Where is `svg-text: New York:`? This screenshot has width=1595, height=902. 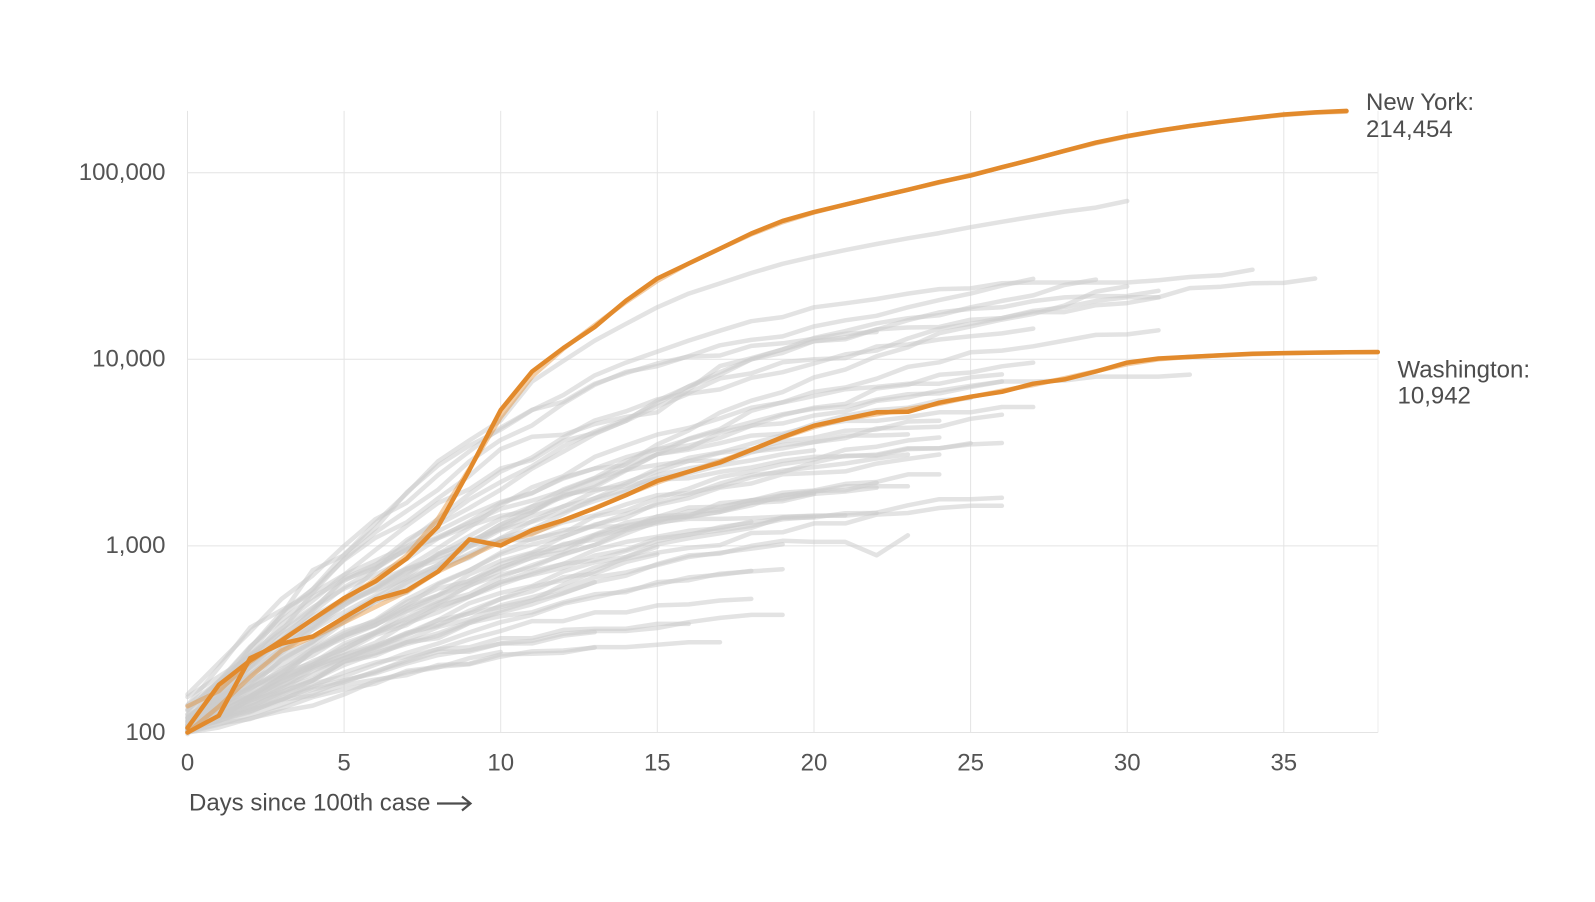
svg-text: New York: is located at coordinates (1420, 102).